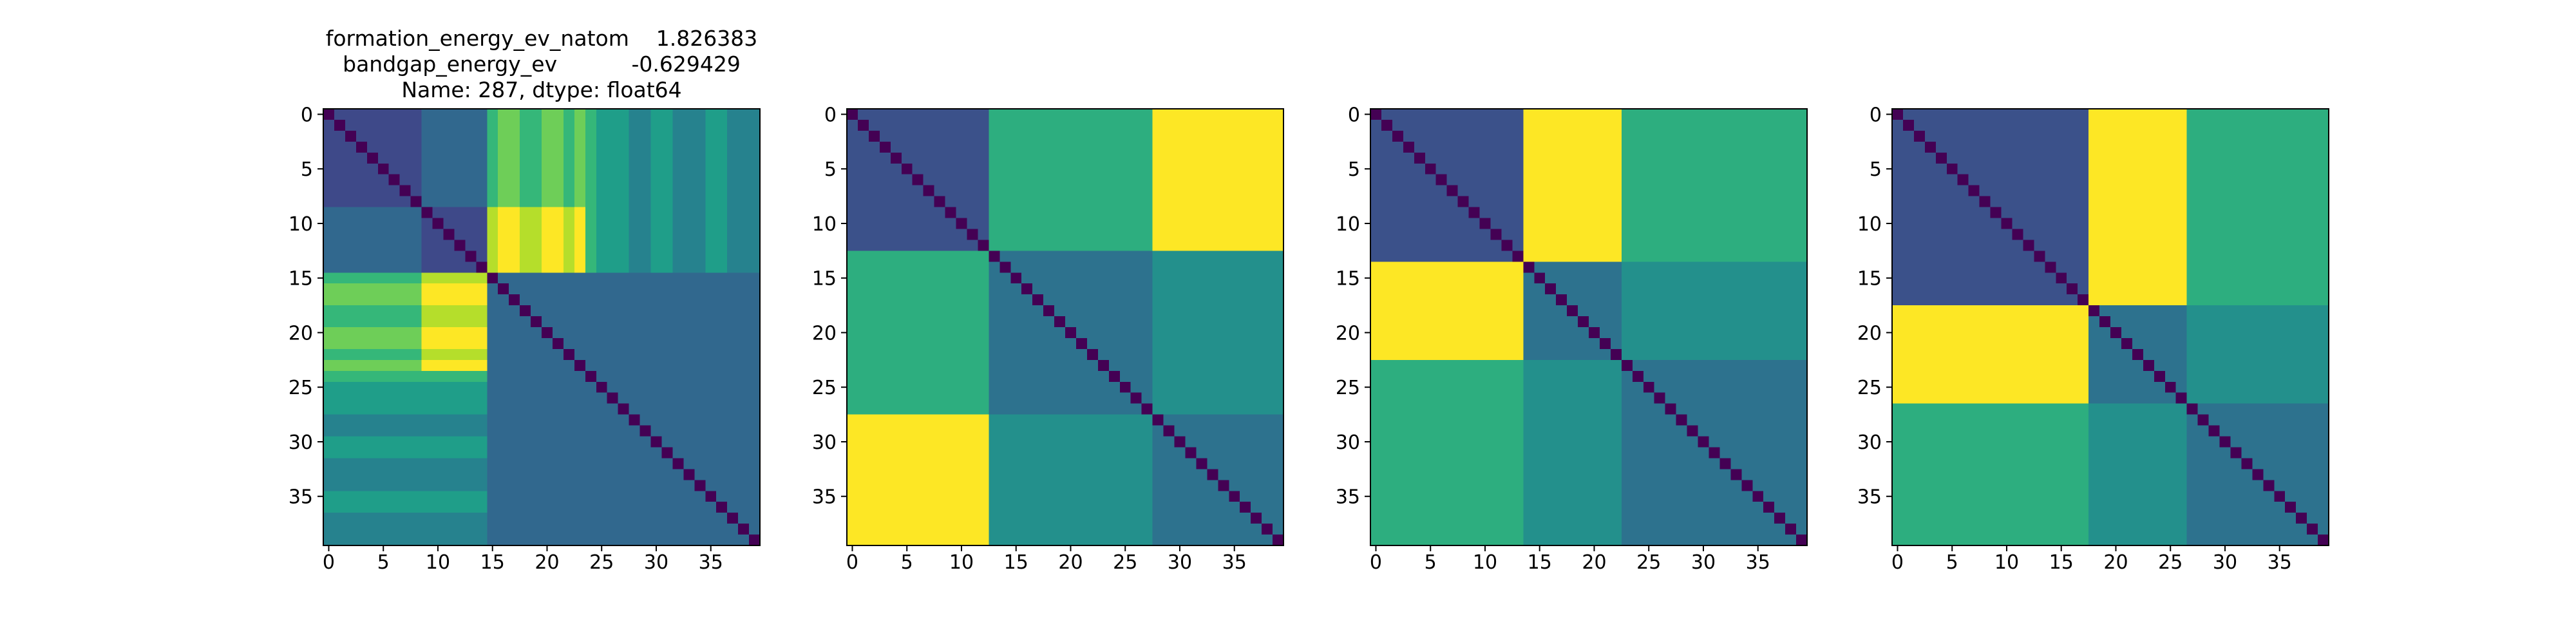 This screenshot has height=644, width=2576. I want to click on x-tick-label: 25, so click(1649, 562).